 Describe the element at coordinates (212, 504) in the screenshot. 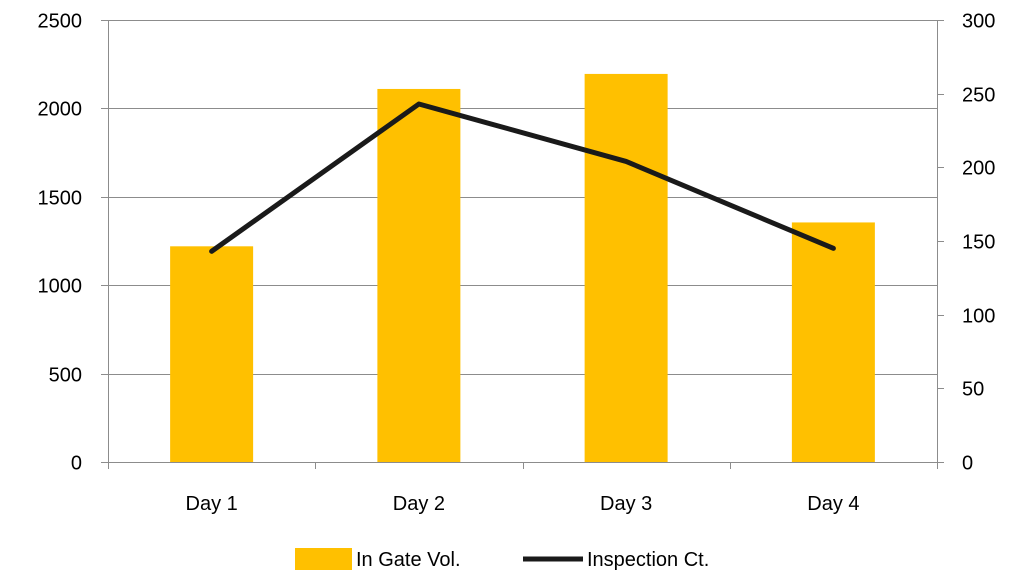

I see `x-tick-label: Day 1` at that location.